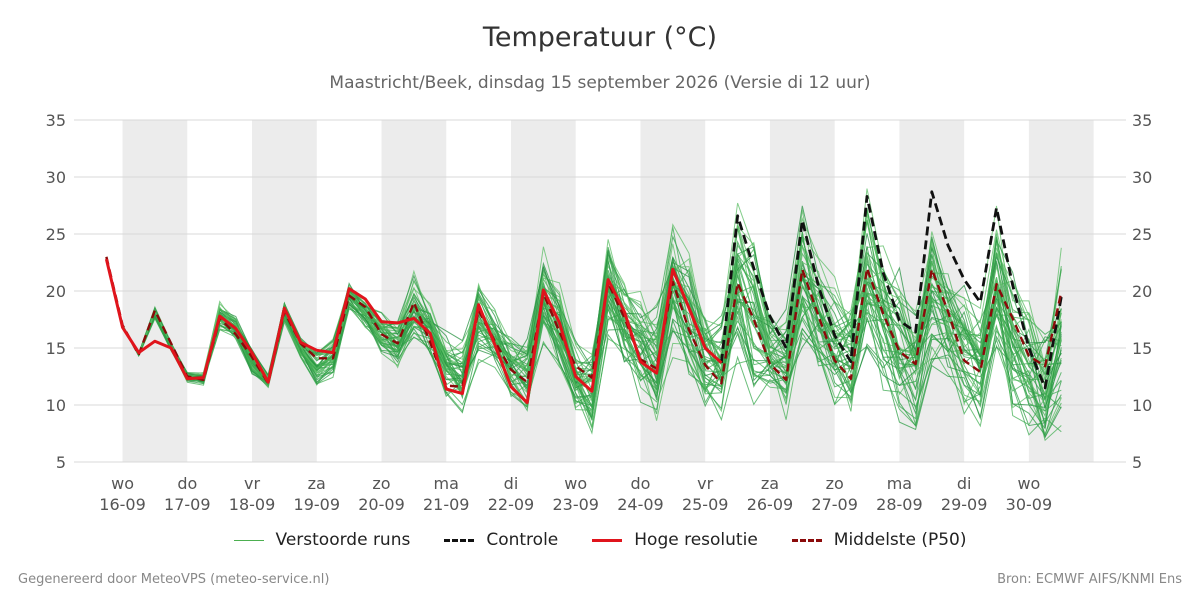  What do you see at coordinates (248, 540) in the screenshot?
I see `legend-swatch-verstoorde-runs` at bounding box center [248, 540].